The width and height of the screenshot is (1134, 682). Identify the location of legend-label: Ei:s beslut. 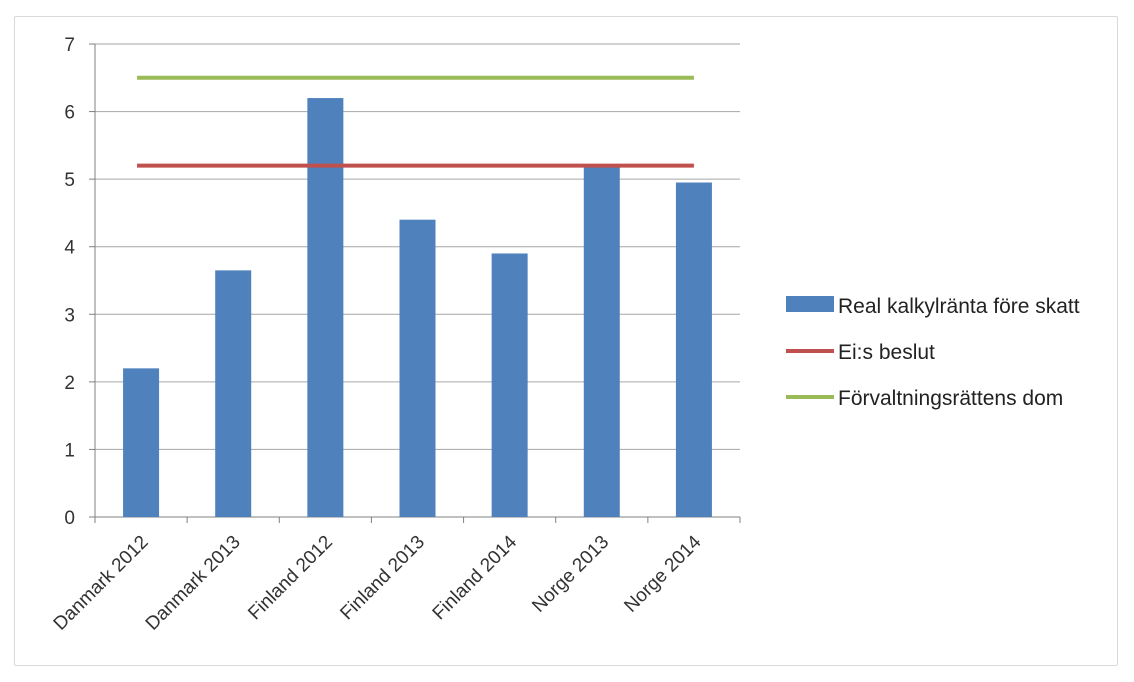
(886, 352).